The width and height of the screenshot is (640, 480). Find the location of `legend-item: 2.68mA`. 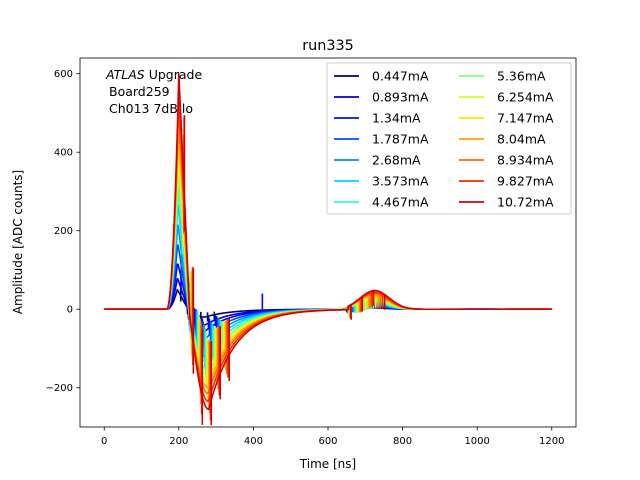

legend-item: 2.68mA is located at coordinates (377, 160).